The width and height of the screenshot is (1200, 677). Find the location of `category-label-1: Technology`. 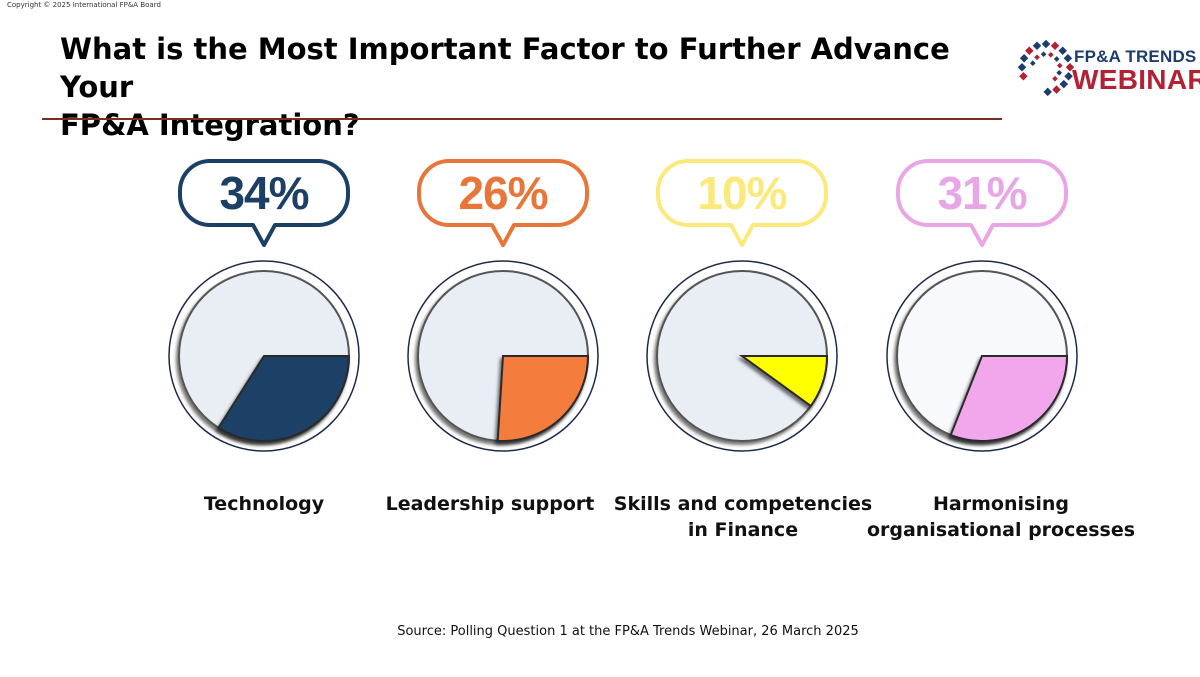

category-label-1: Technology is located at coordinates (264, 504).